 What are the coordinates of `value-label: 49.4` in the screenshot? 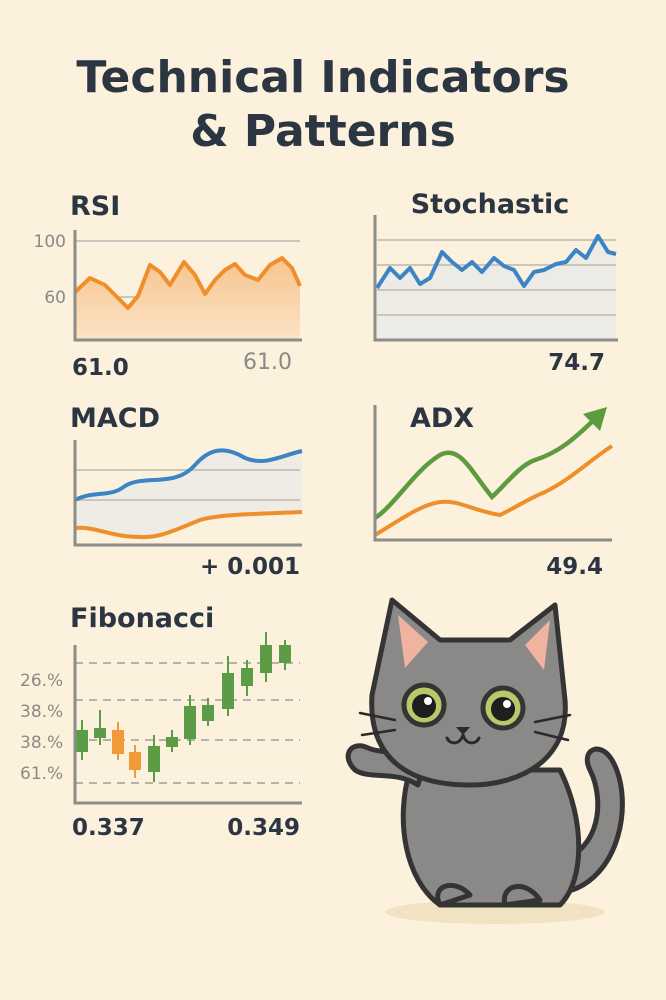 It's located at (574, 567).